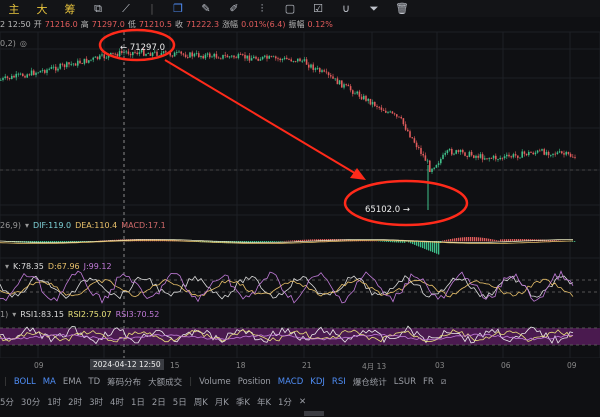  Describe the element at coordinates (94, 382) in the screenshot. I see `indicator-td: TD` at that location.